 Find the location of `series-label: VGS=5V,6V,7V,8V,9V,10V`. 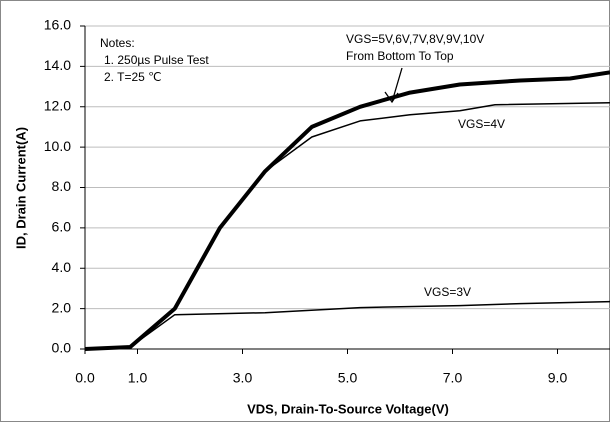

series-label: VGS=5V,6V,7V,8V,9V,10V is located at coordinates (415, 39).